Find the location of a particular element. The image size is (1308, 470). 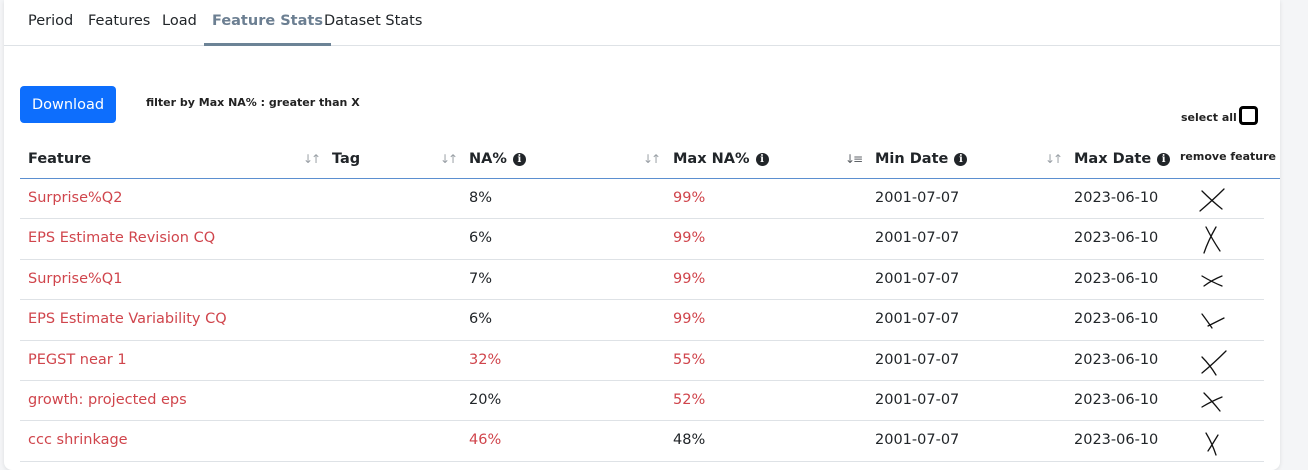

max-na-percent-value: 55% is located at coordinates (689, 359).